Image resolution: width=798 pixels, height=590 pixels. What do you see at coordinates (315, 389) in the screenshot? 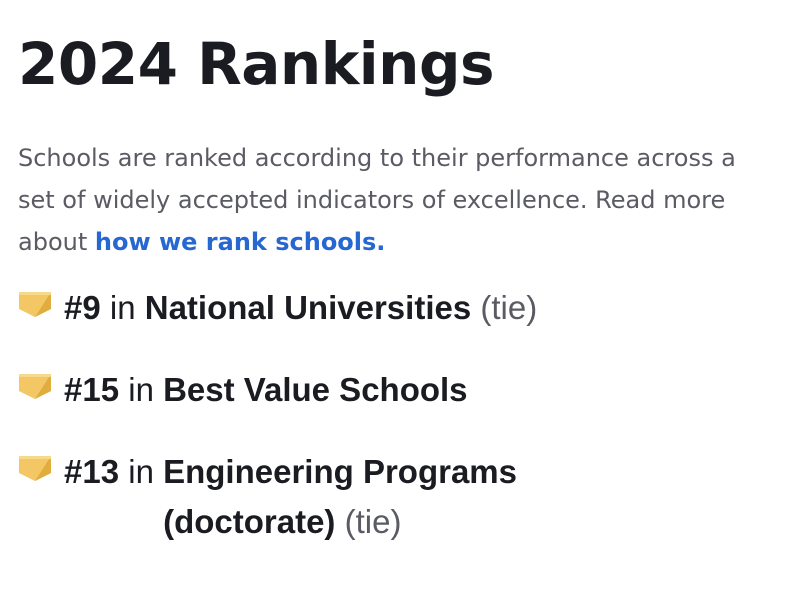
I see `rank-category-link: Best Value Schools` at bounding box center [315, 389].